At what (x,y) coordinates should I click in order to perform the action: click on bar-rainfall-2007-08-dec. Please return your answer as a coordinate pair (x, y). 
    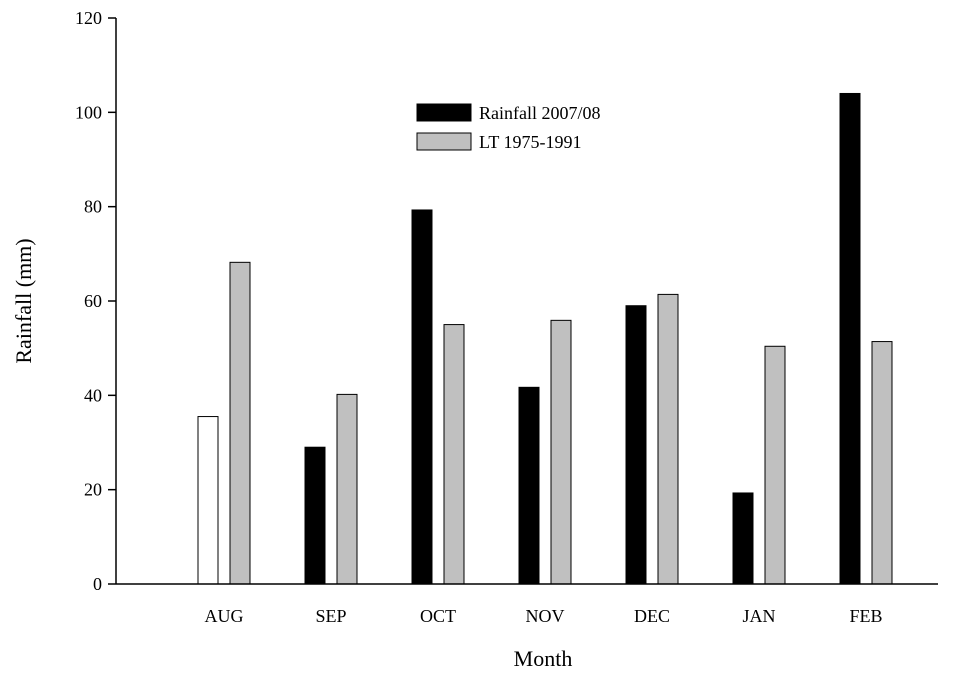
    Looking at the image, I should click on (636, 445).